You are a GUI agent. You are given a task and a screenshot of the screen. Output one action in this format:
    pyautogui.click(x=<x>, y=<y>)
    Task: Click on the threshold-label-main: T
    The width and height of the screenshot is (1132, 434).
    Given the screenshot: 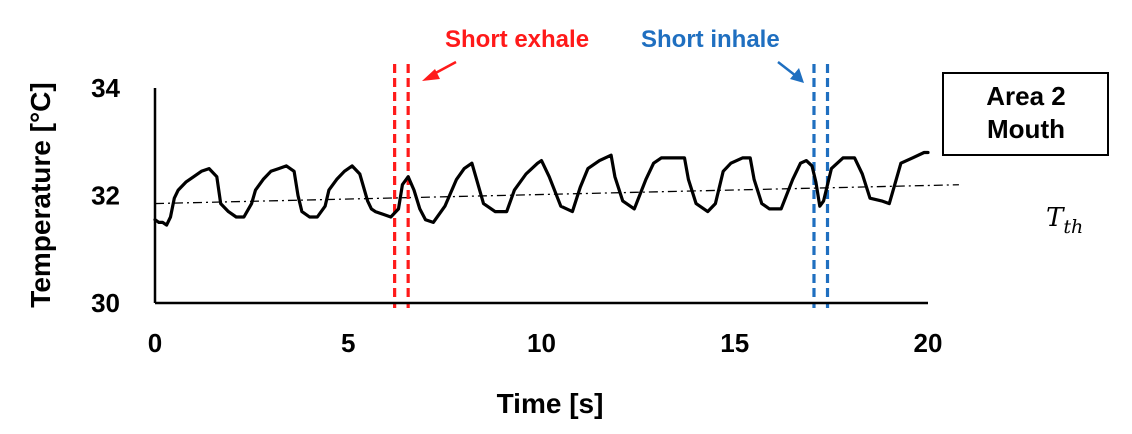 What is the action you would take?
    pyautogui.click(x=1055, y=218)
    